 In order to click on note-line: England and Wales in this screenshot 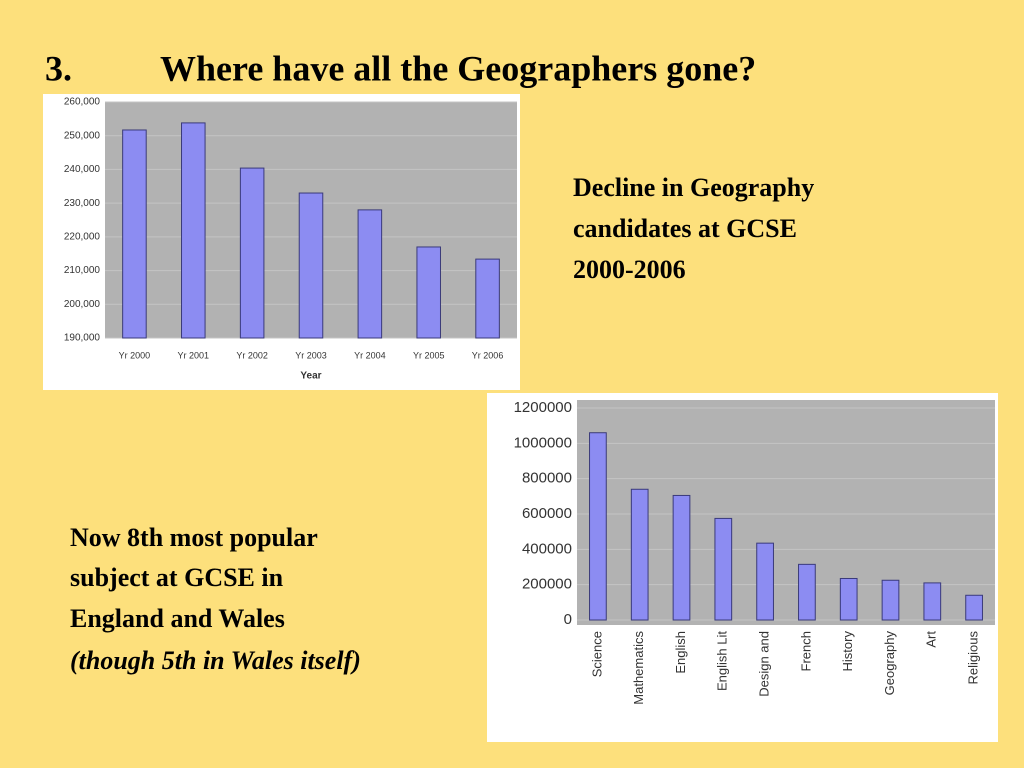, I will do `click(177, 618)`.